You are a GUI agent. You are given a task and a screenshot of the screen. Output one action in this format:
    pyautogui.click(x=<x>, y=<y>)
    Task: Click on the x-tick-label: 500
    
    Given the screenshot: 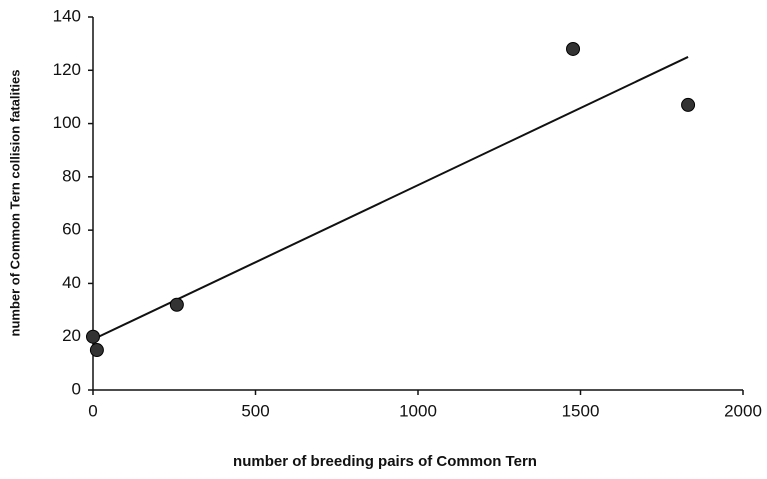 What is the action you would take?
    pyautogui.click(x=255, y=410)
    